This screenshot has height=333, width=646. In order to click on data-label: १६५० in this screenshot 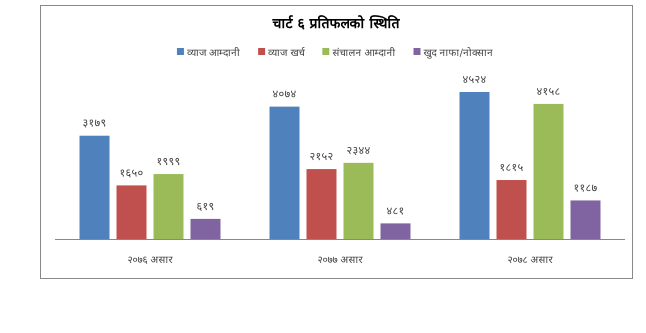, I will do `click(132, 173)`.